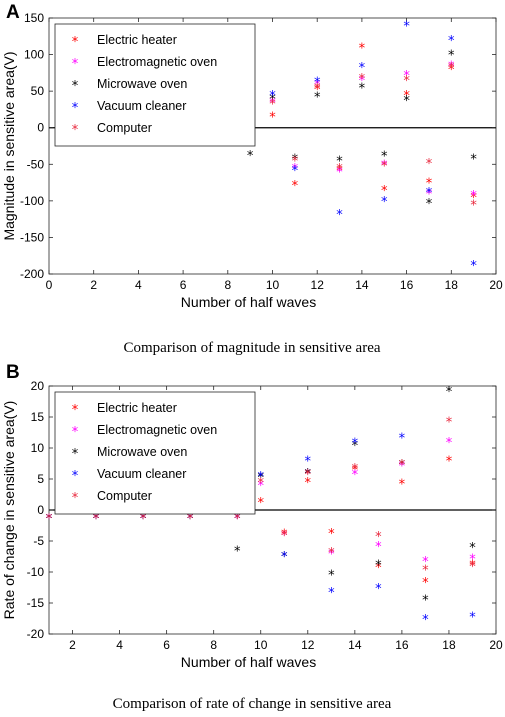 The image size is (505, 717). What do you see at coordinates (124, 128) in the screenshot?
I see `legend-entry: Computer` at bounding box center [124, 128].